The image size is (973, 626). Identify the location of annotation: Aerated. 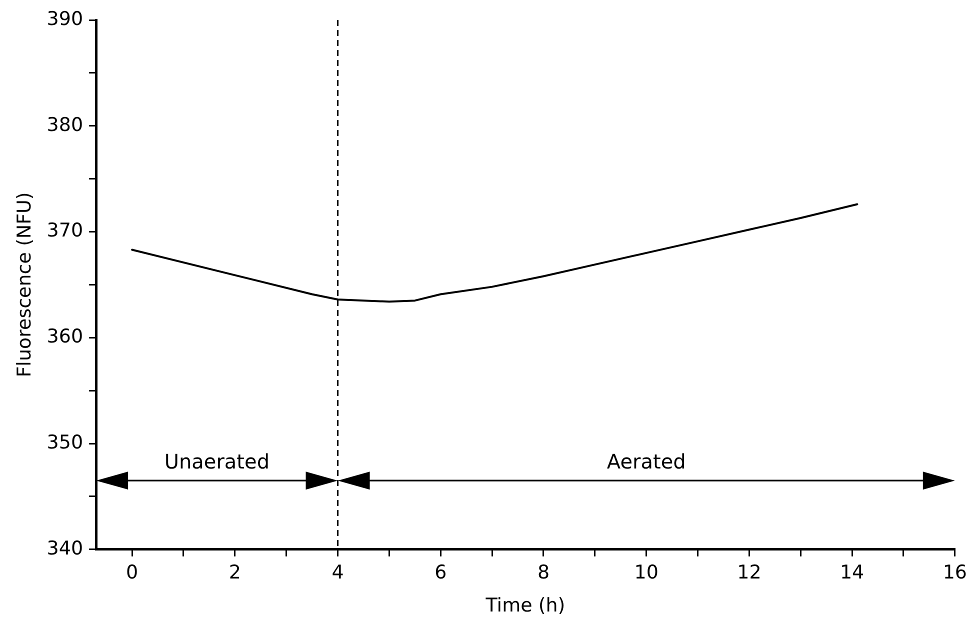
(646, 462).